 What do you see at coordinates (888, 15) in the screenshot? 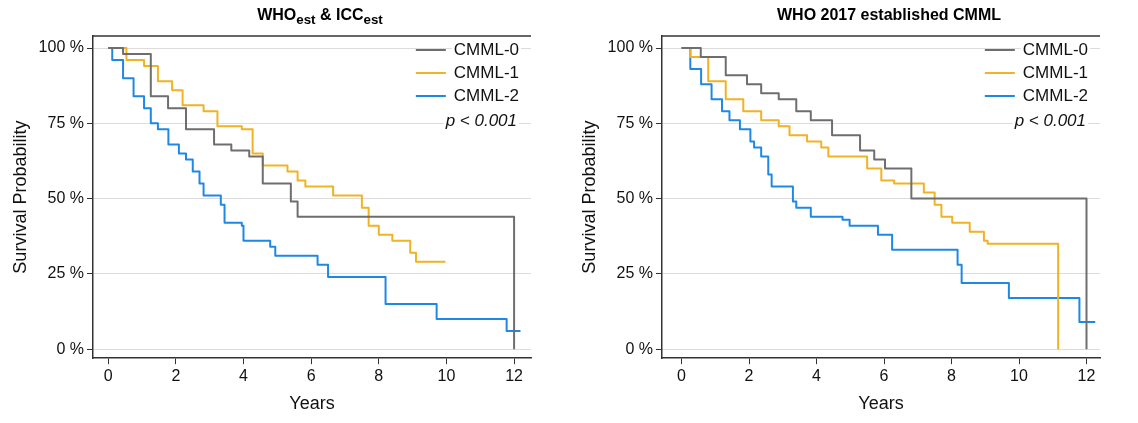
I see `chart-title: WHO 2017 established CMML` at bounding box center [888, 15].